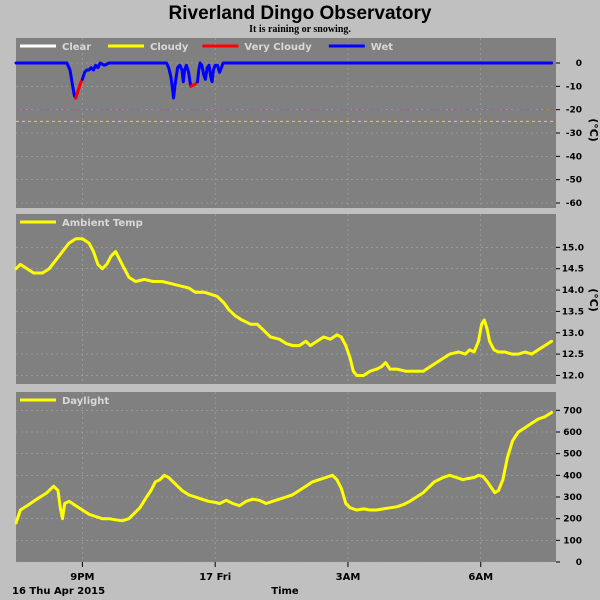 This screenshot has height=600, width=600. What do you see at coordinates (574, 134) in the screenshot?
I see `y-tick-label: -30` at bounding box center [574, 134].